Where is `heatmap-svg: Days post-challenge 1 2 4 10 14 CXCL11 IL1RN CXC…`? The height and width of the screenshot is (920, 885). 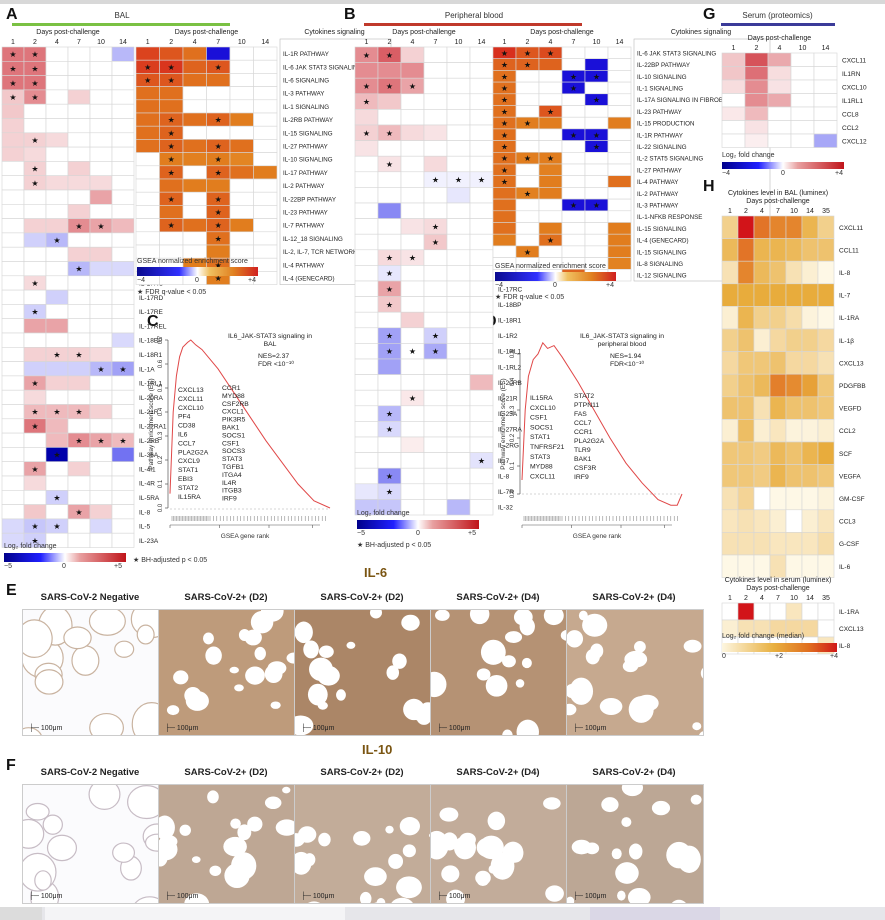
heatmap-svg: Days post-challenge 1 2 4 10 14 CXCL11 IL1RN CXC… is located at coordinates (794, 91).